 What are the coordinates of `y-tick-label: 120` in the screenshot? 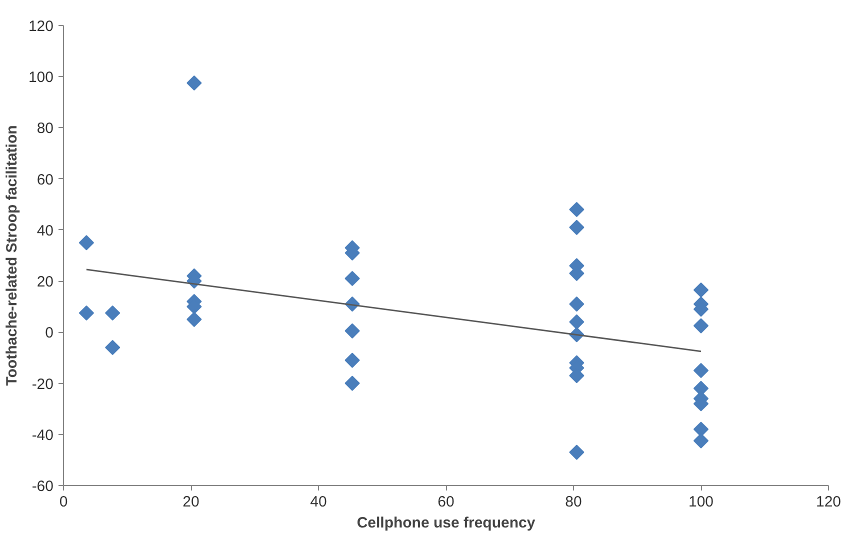 It's located at (41, 26).